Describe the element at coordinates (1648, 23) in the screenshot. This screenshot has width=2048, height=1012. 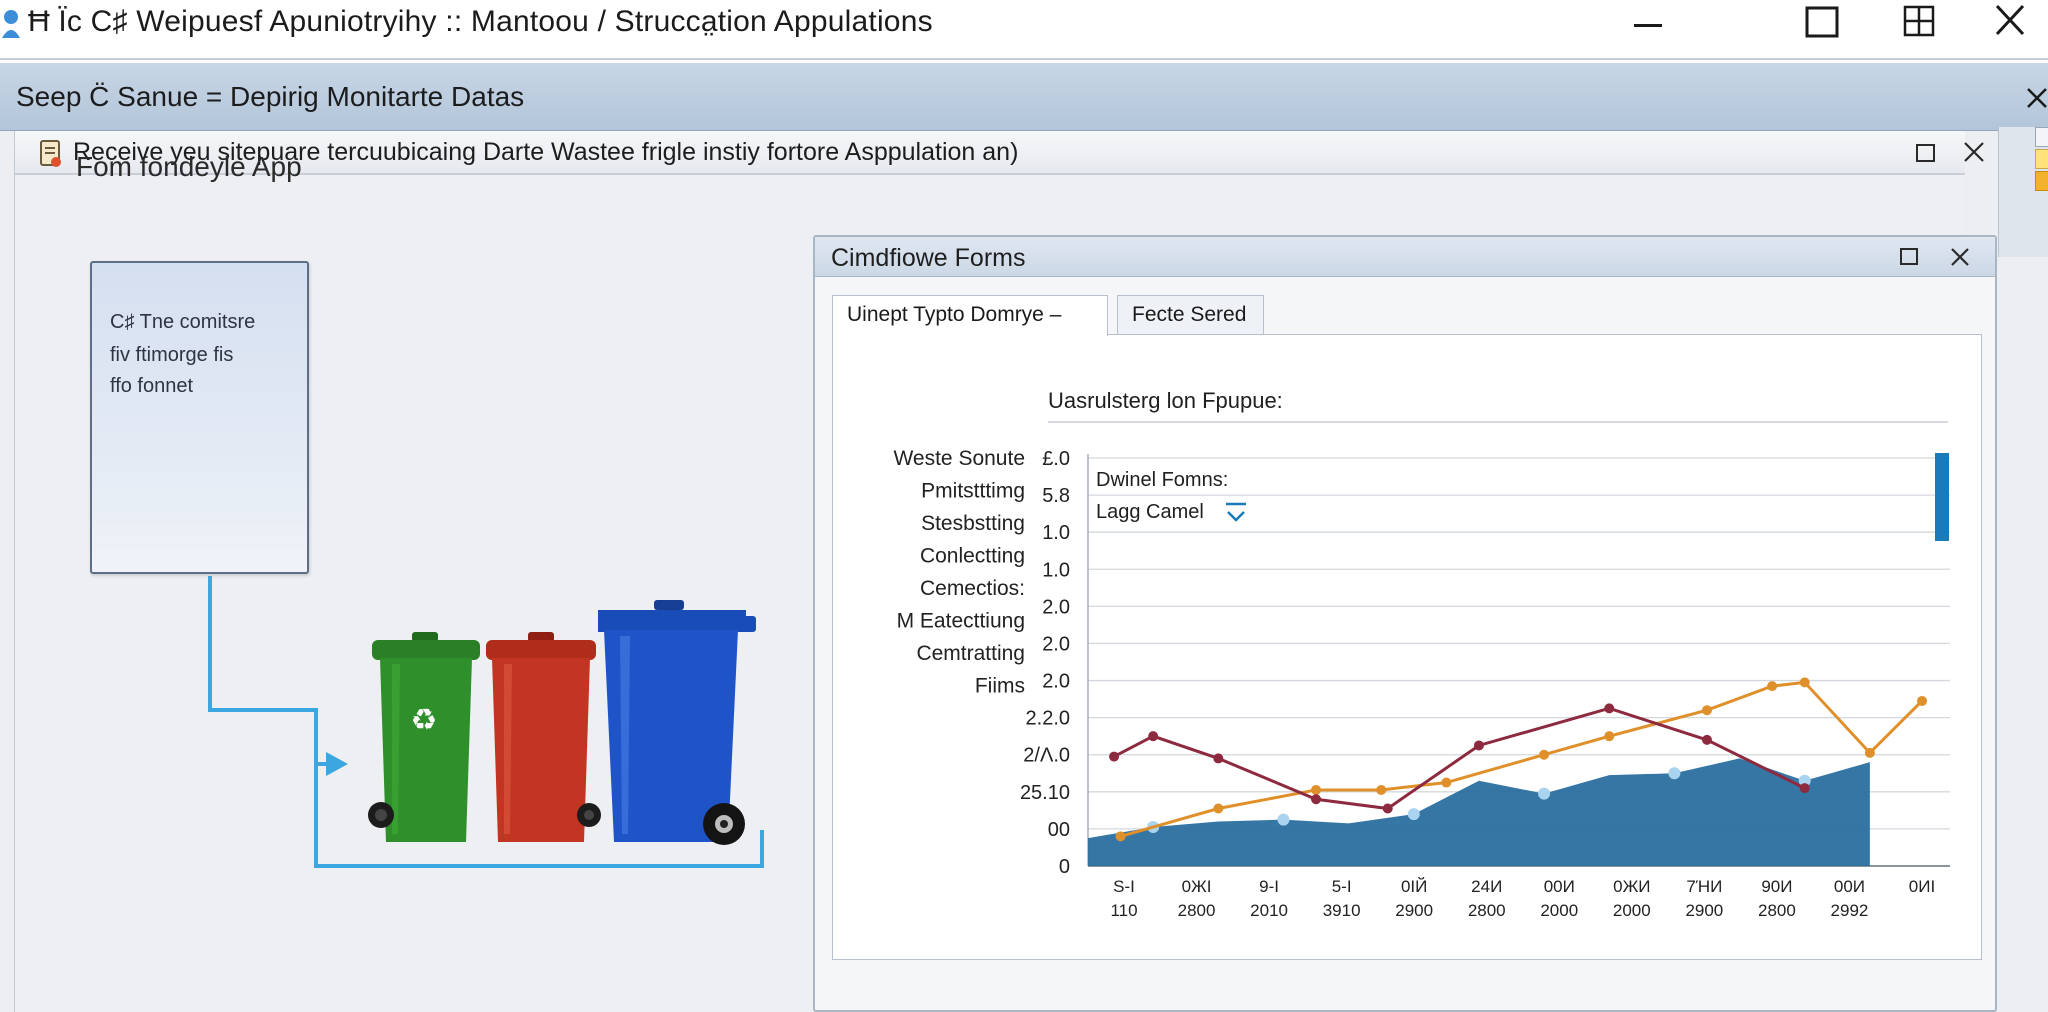
I see `minimize-button` at that location.